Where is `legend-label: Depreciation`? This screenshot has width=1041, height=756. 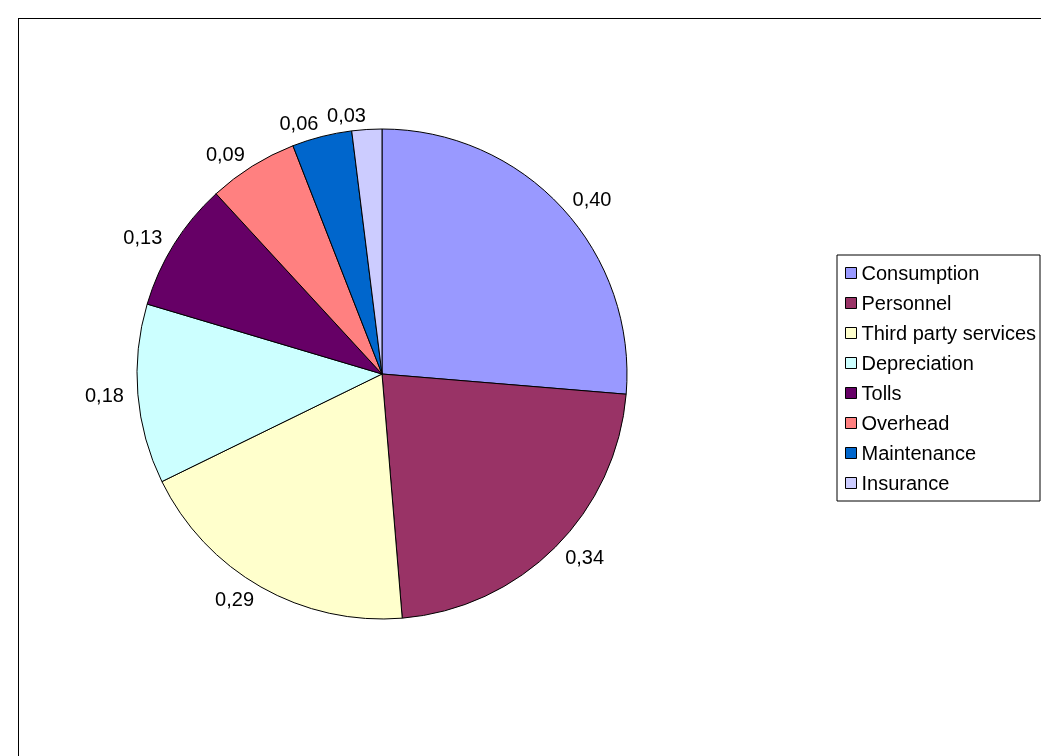 legend-label: Depreciation is located at coordinates (917, 363).